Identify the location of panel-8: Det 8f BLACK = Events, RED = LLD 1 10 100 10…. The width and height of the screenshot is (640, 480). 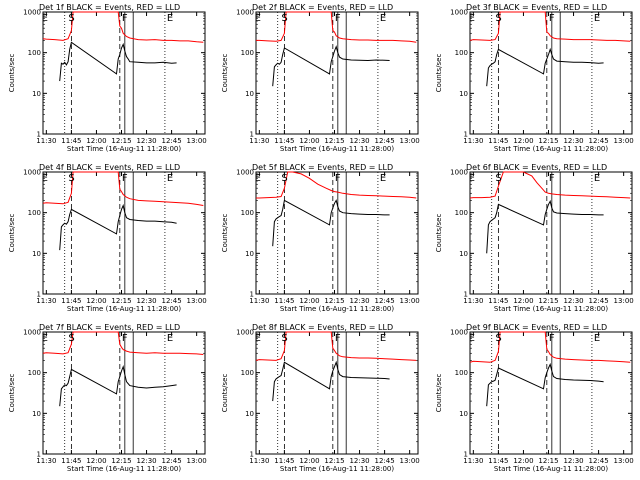
(320, 398).